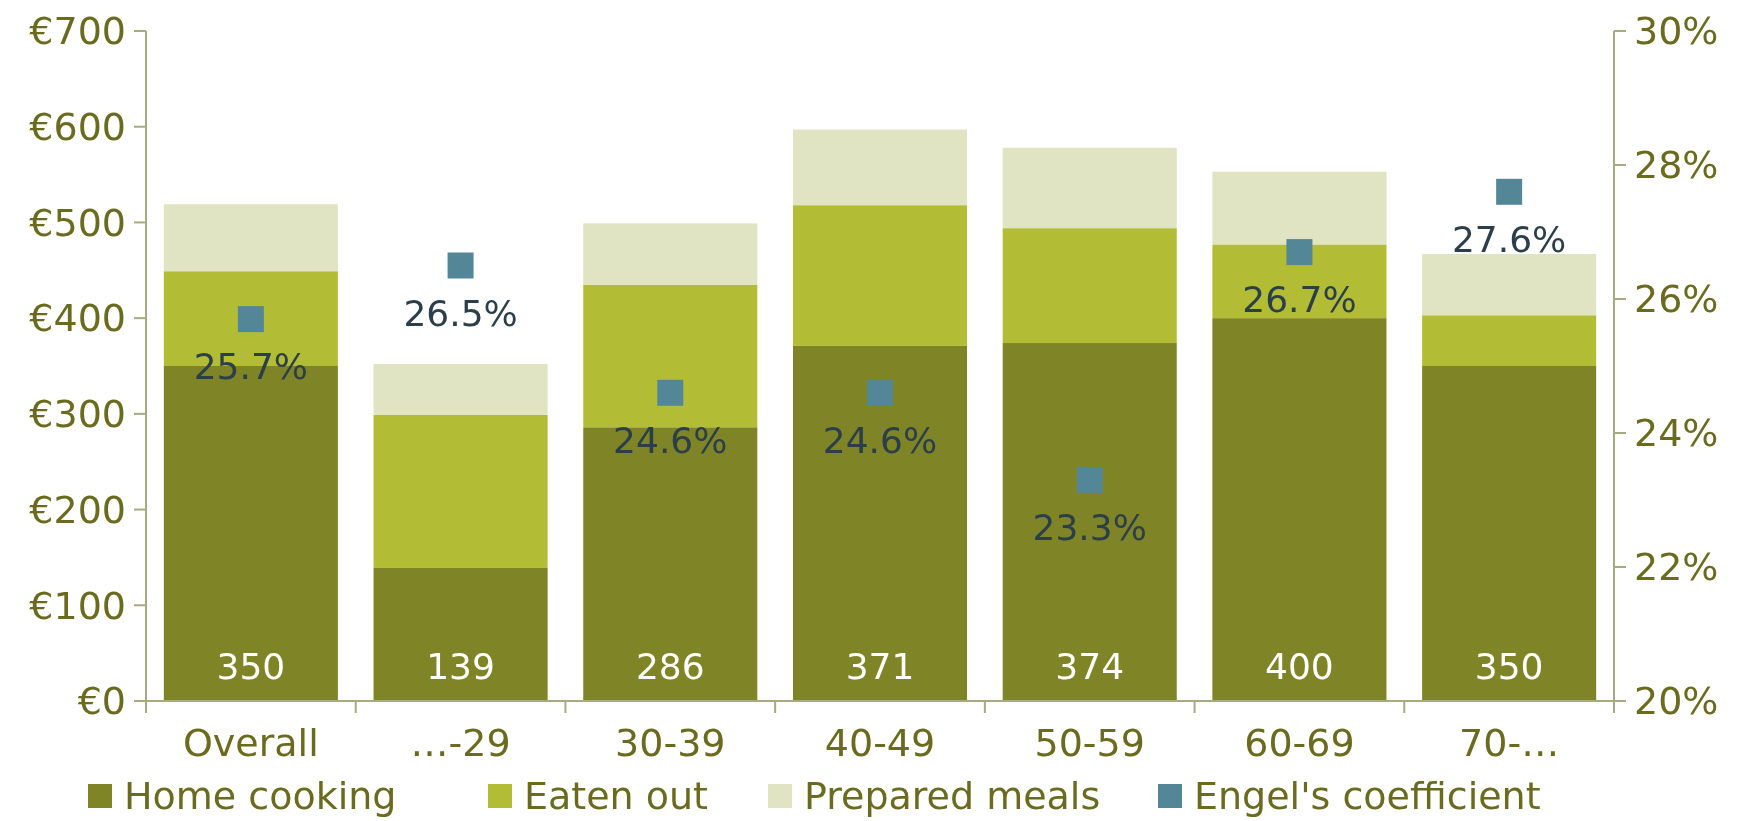  I want to click on y-tick-label: €600, so click(77, 127).